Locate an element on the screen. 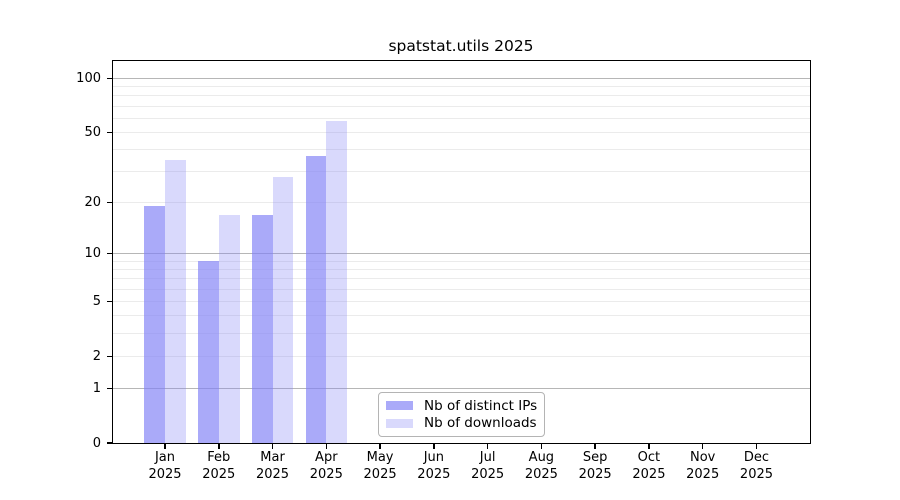 The width and height of the screenshot is (900, 500). x-tick-label-may: May 2025 is located at coordinates (380, 466).